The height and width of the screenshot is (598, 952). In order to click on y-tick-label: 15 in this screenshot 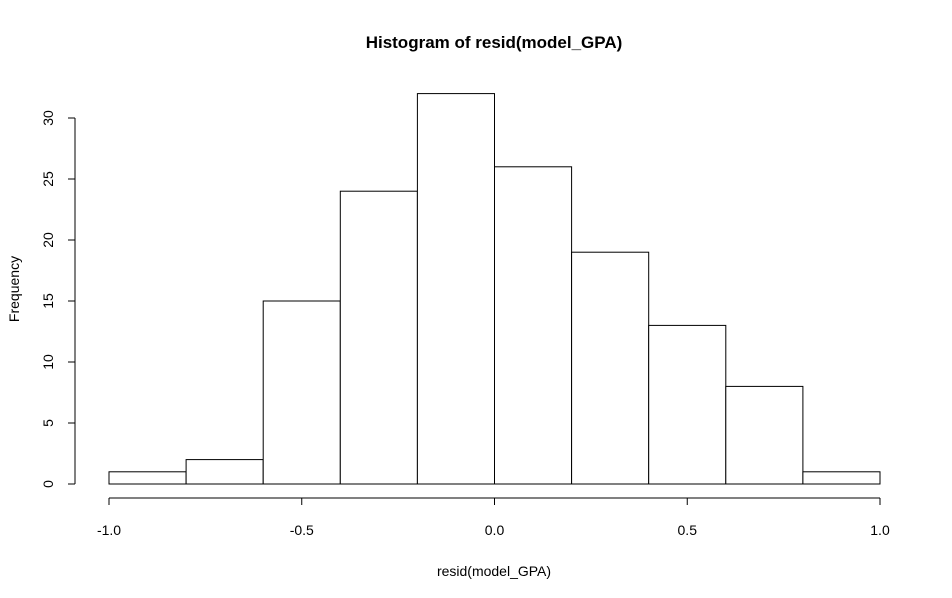, I will do `click(48, 301)`.